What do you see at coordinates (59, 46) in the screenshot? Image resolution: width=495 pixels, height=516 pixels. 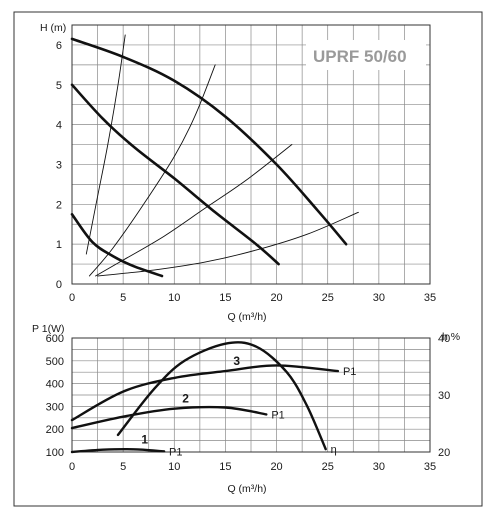 I see `y-tick-label: 6` at bounding box center [59, 46].